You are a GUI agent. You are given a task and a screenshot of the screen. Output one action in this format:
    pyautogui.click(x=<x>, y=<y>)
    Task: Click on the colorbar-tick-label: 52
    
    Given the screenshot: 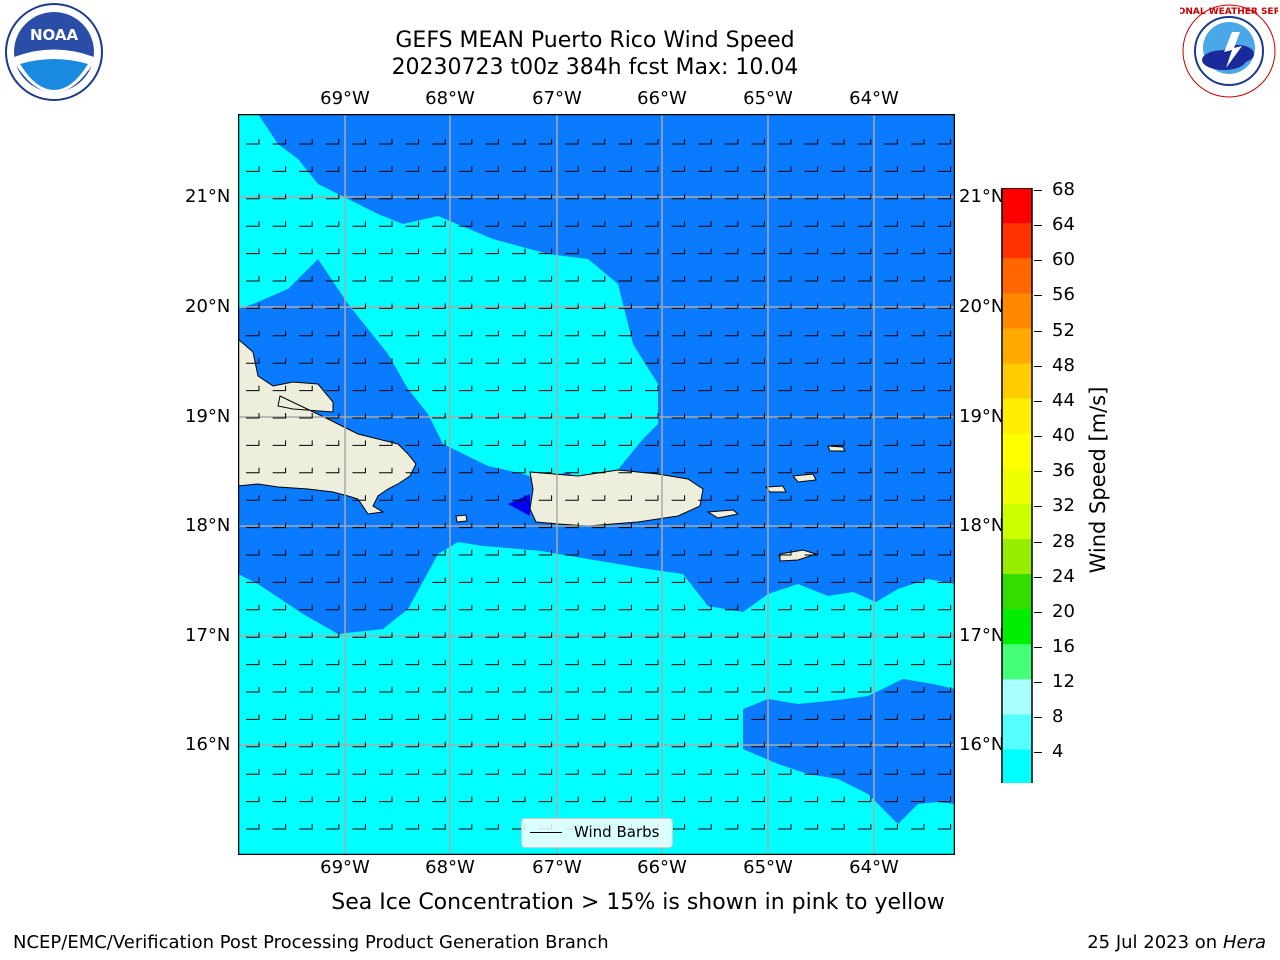 What is the action you would take?
    pyautogui.click(x=1063, y=330)
    